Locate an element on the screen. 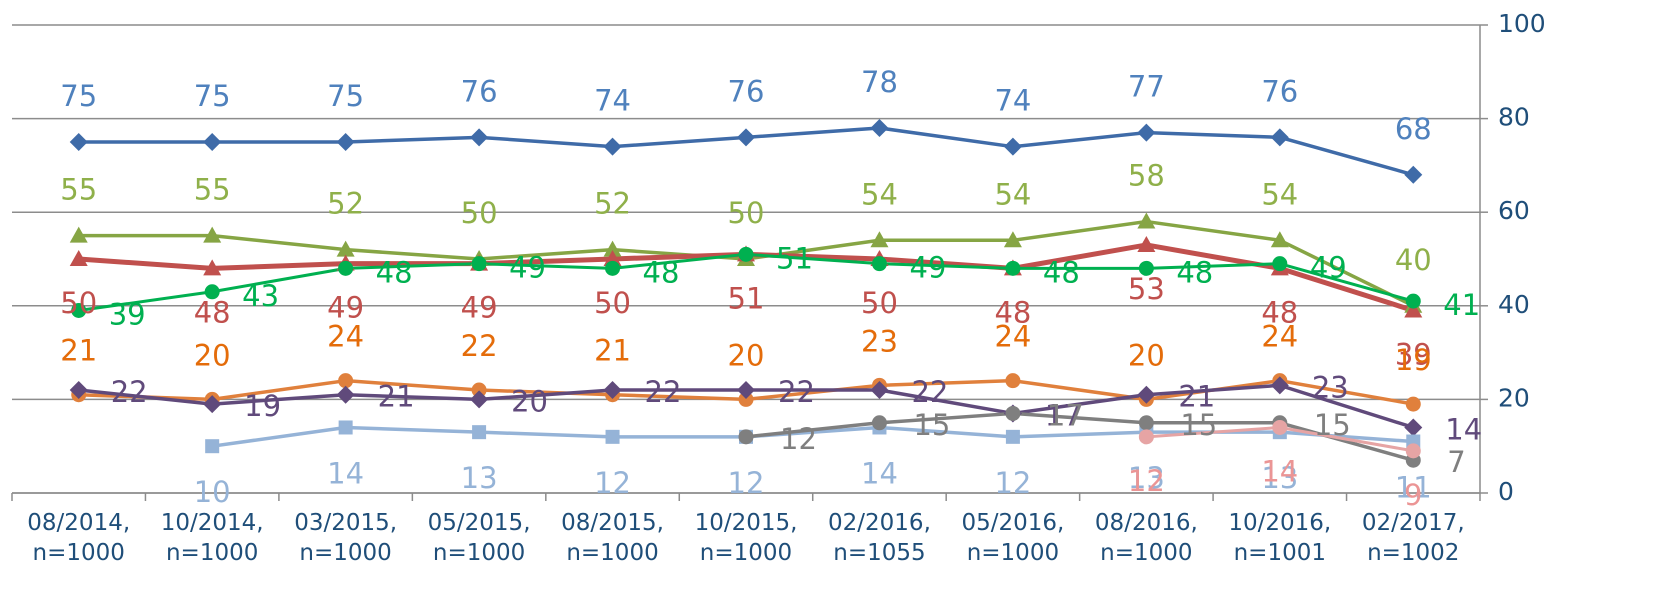 This screenshot has height=610, width=1664. data-label: 7 is located at coordinates (1456, 462).